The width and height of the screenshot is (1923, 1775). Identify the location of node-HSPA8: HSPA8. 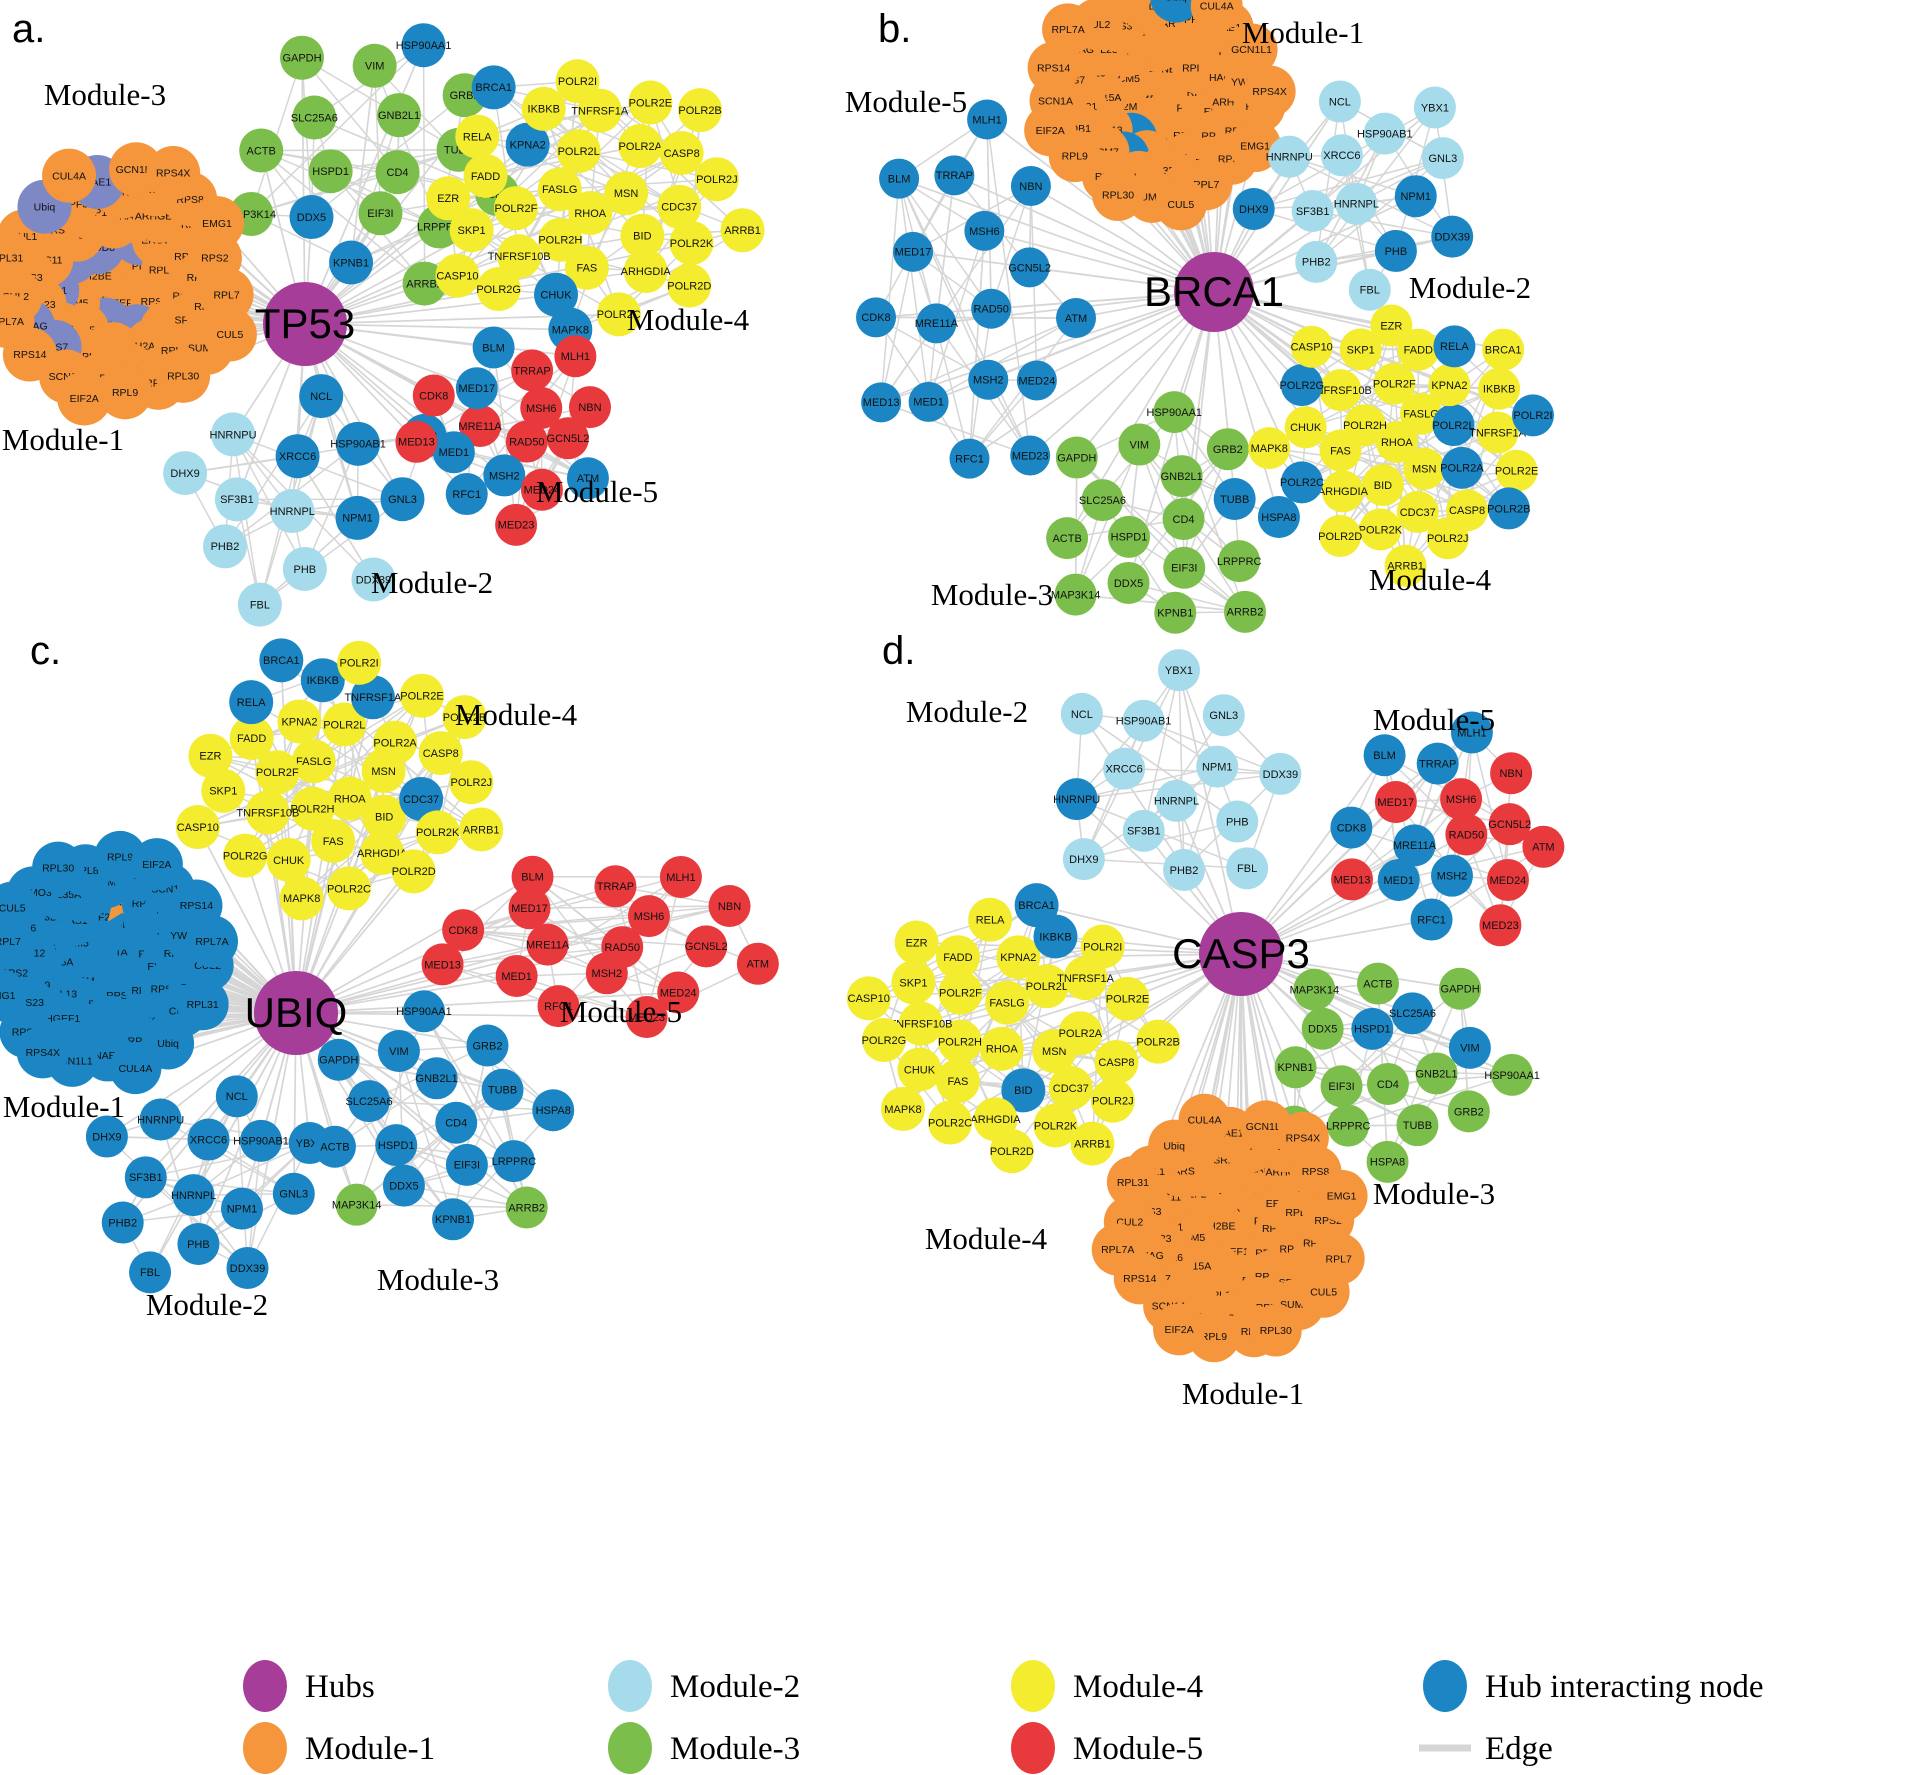
(1278, 516).